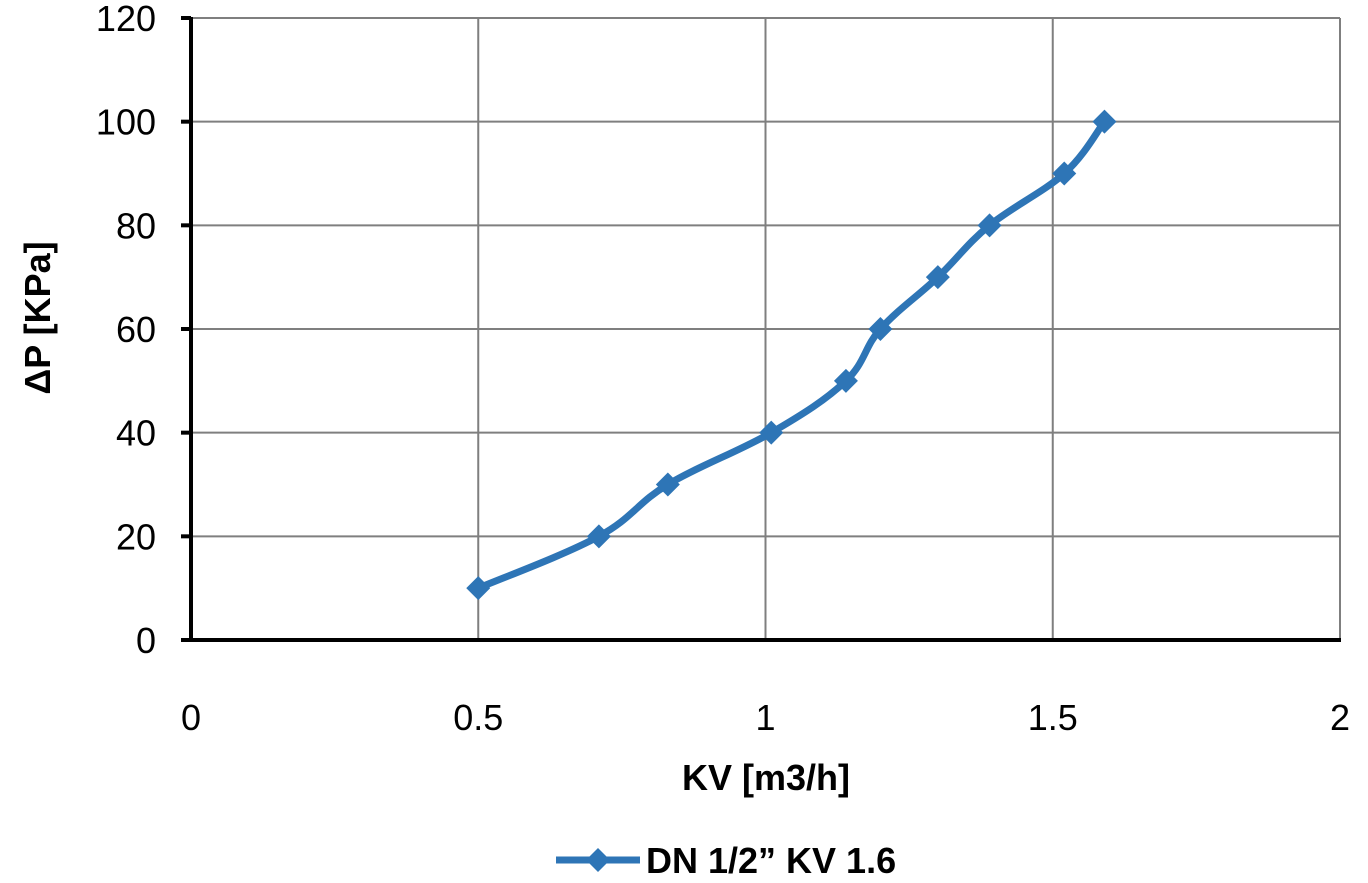 The image size is (1368, 883). I want to click on y-tick-label: 40, so click(136, 433).